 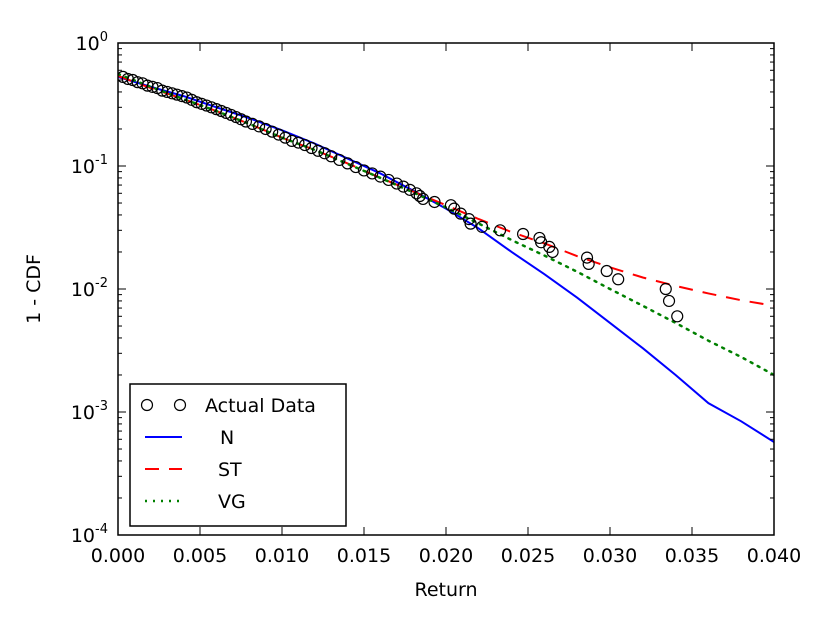 What do you see at coordinates (189, 438) in the screenshot?
I see `legend-entry-n: N` at bounding box center [189, 438].